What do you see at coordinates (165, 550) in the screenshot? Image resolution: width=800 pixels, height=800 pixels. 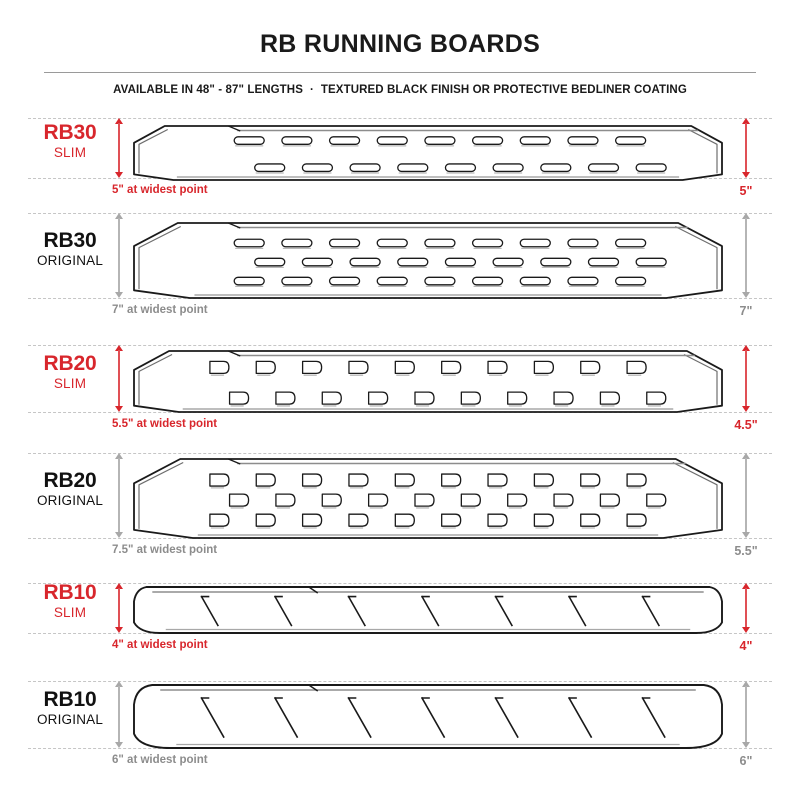 I see `width-caption: 7.5" at widest point` at bounding box center [165, 550].